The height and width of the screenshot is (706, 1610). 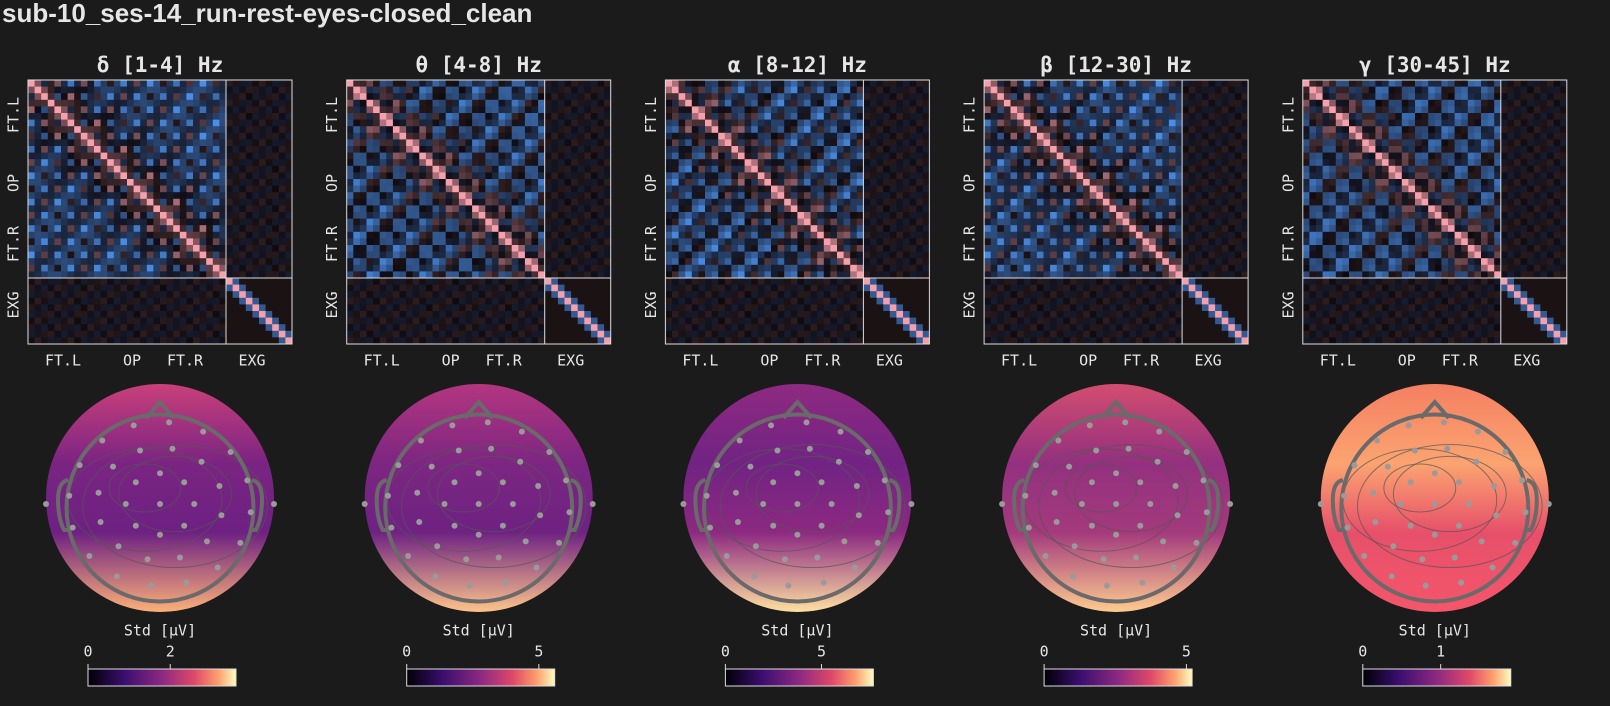 I want to click on topomap, so click(x=478, y=498).